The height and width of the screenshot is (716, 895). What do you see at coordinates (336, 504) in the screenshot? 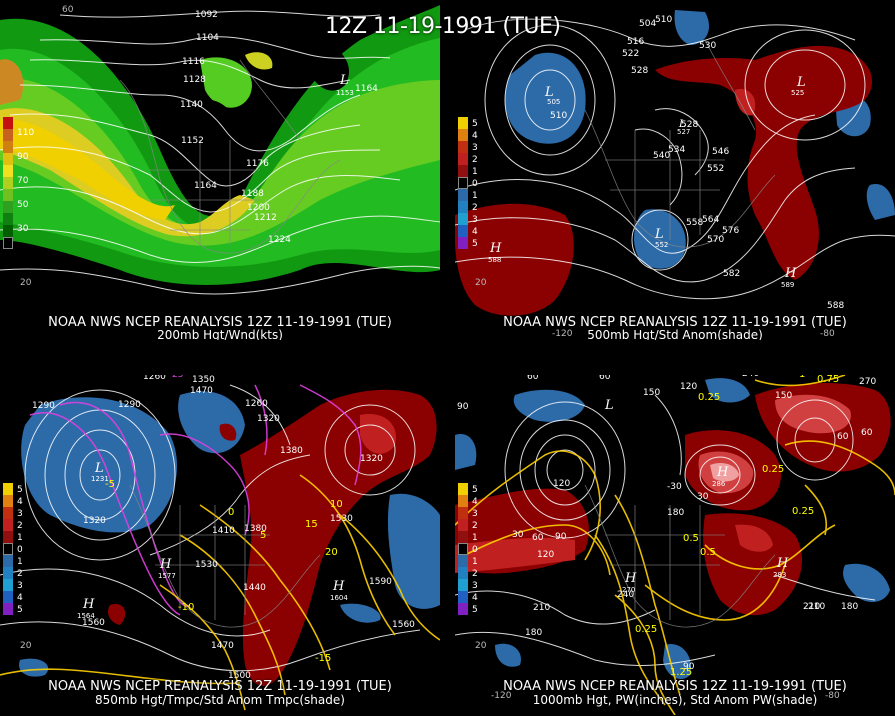
I see `temp-label: 10` at bounding box center [336, 504].